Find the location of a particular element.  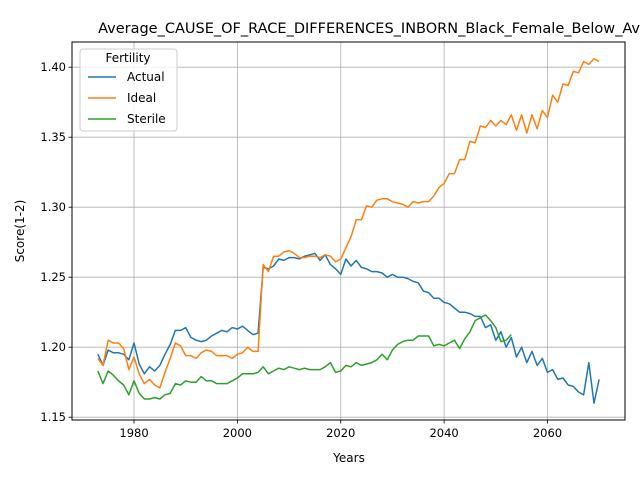

y-tick-label: 1.35 is located at coordinates (53, 137).